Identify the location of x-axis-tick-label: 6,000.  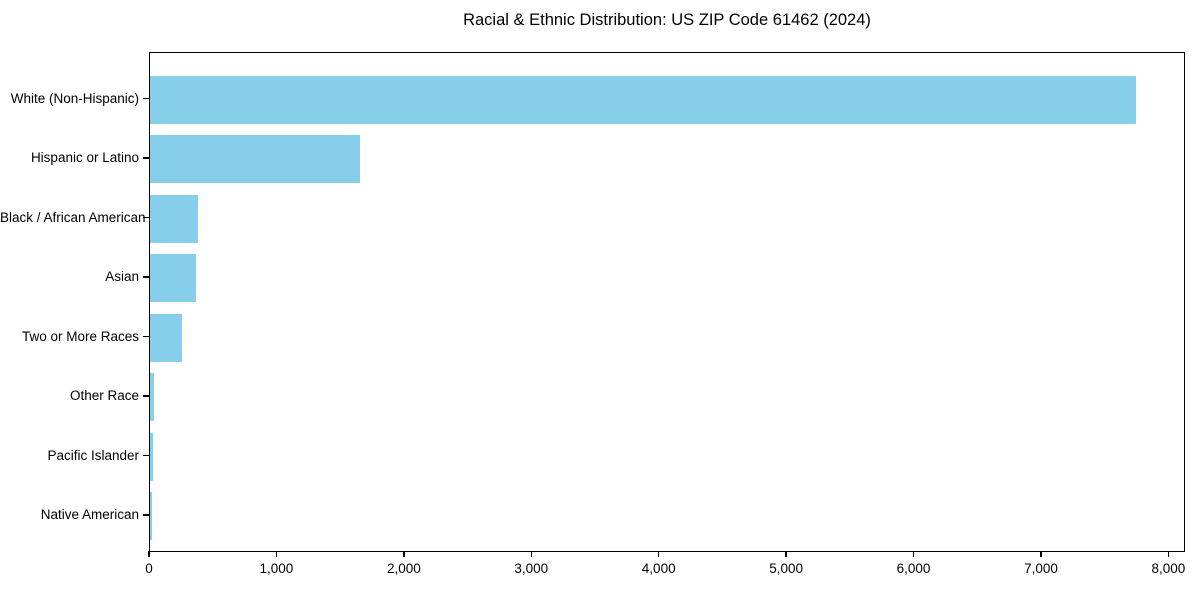
(913, 568).